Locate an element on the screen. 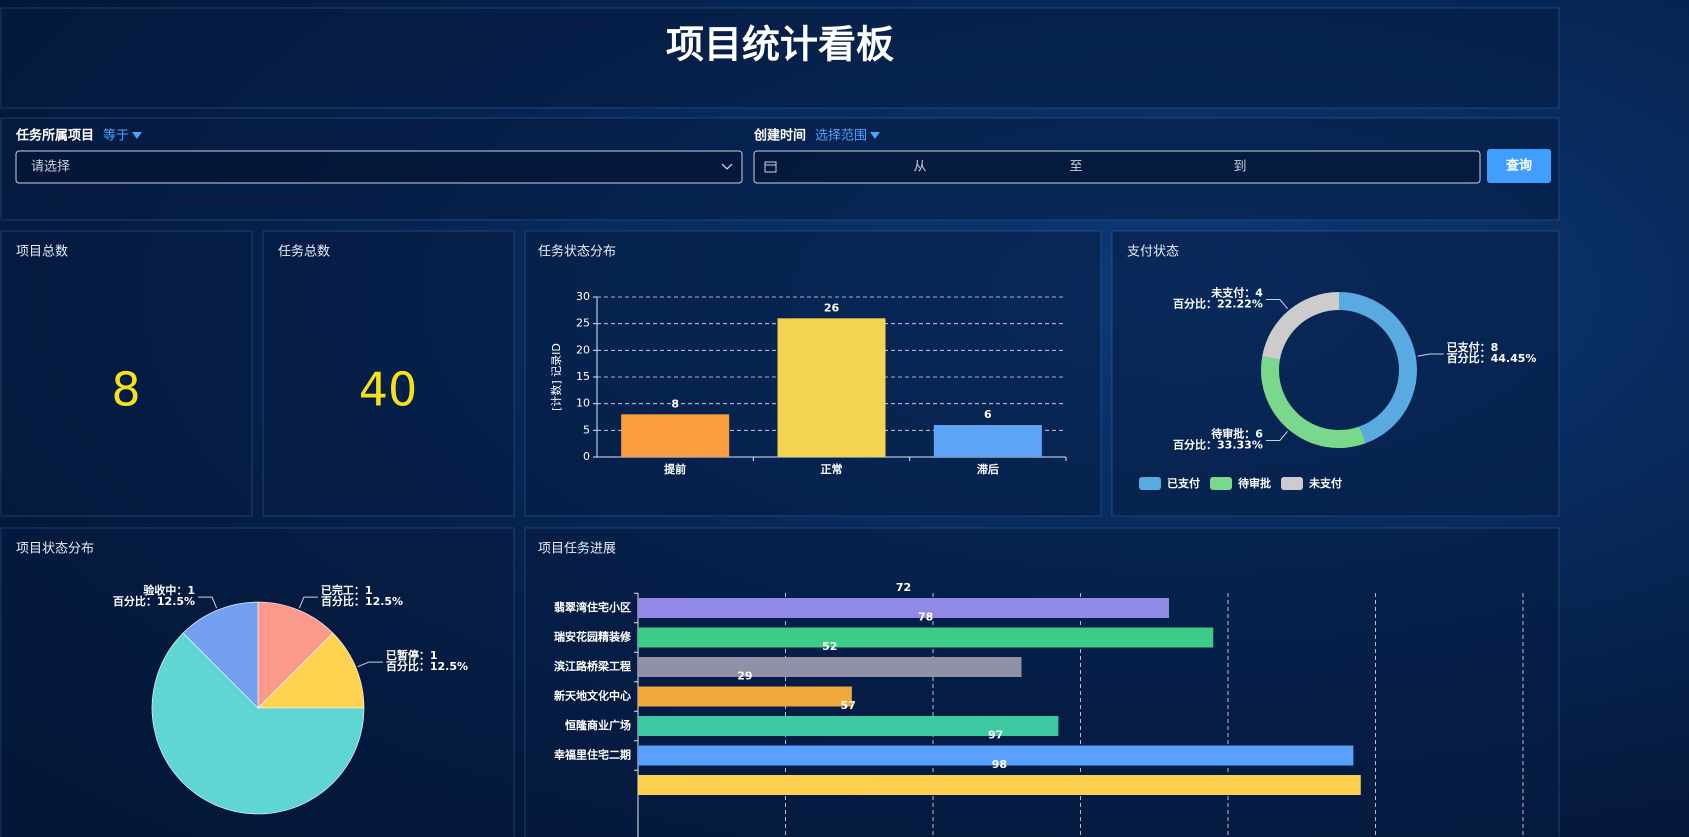 The image size is (1689, 837). data-label: 验收中：1 is located at coordinates (169, 590).